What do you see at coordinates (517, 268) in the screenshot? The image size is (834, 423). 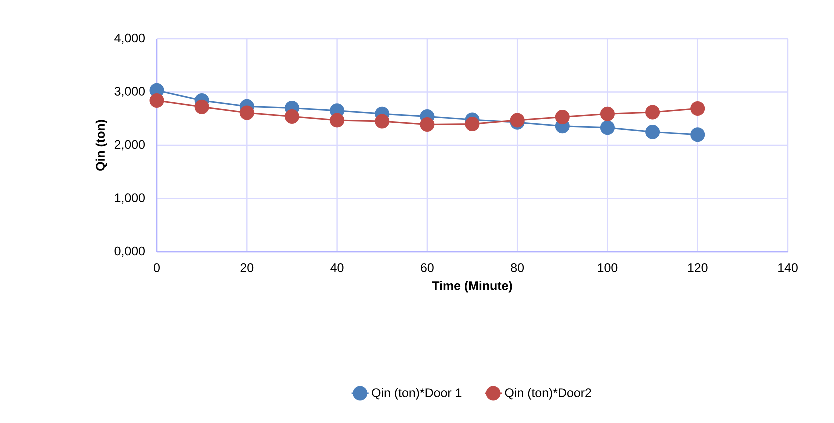 I see `x-tick-label: 80` at bounding box center [517, 268].